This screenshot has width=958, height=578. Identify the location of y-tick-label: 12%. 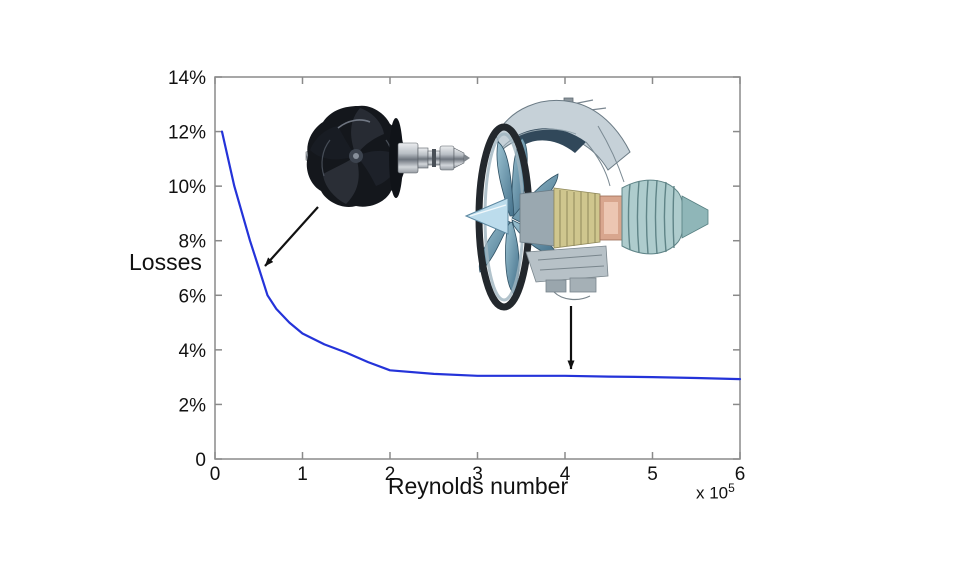
(187, 133).